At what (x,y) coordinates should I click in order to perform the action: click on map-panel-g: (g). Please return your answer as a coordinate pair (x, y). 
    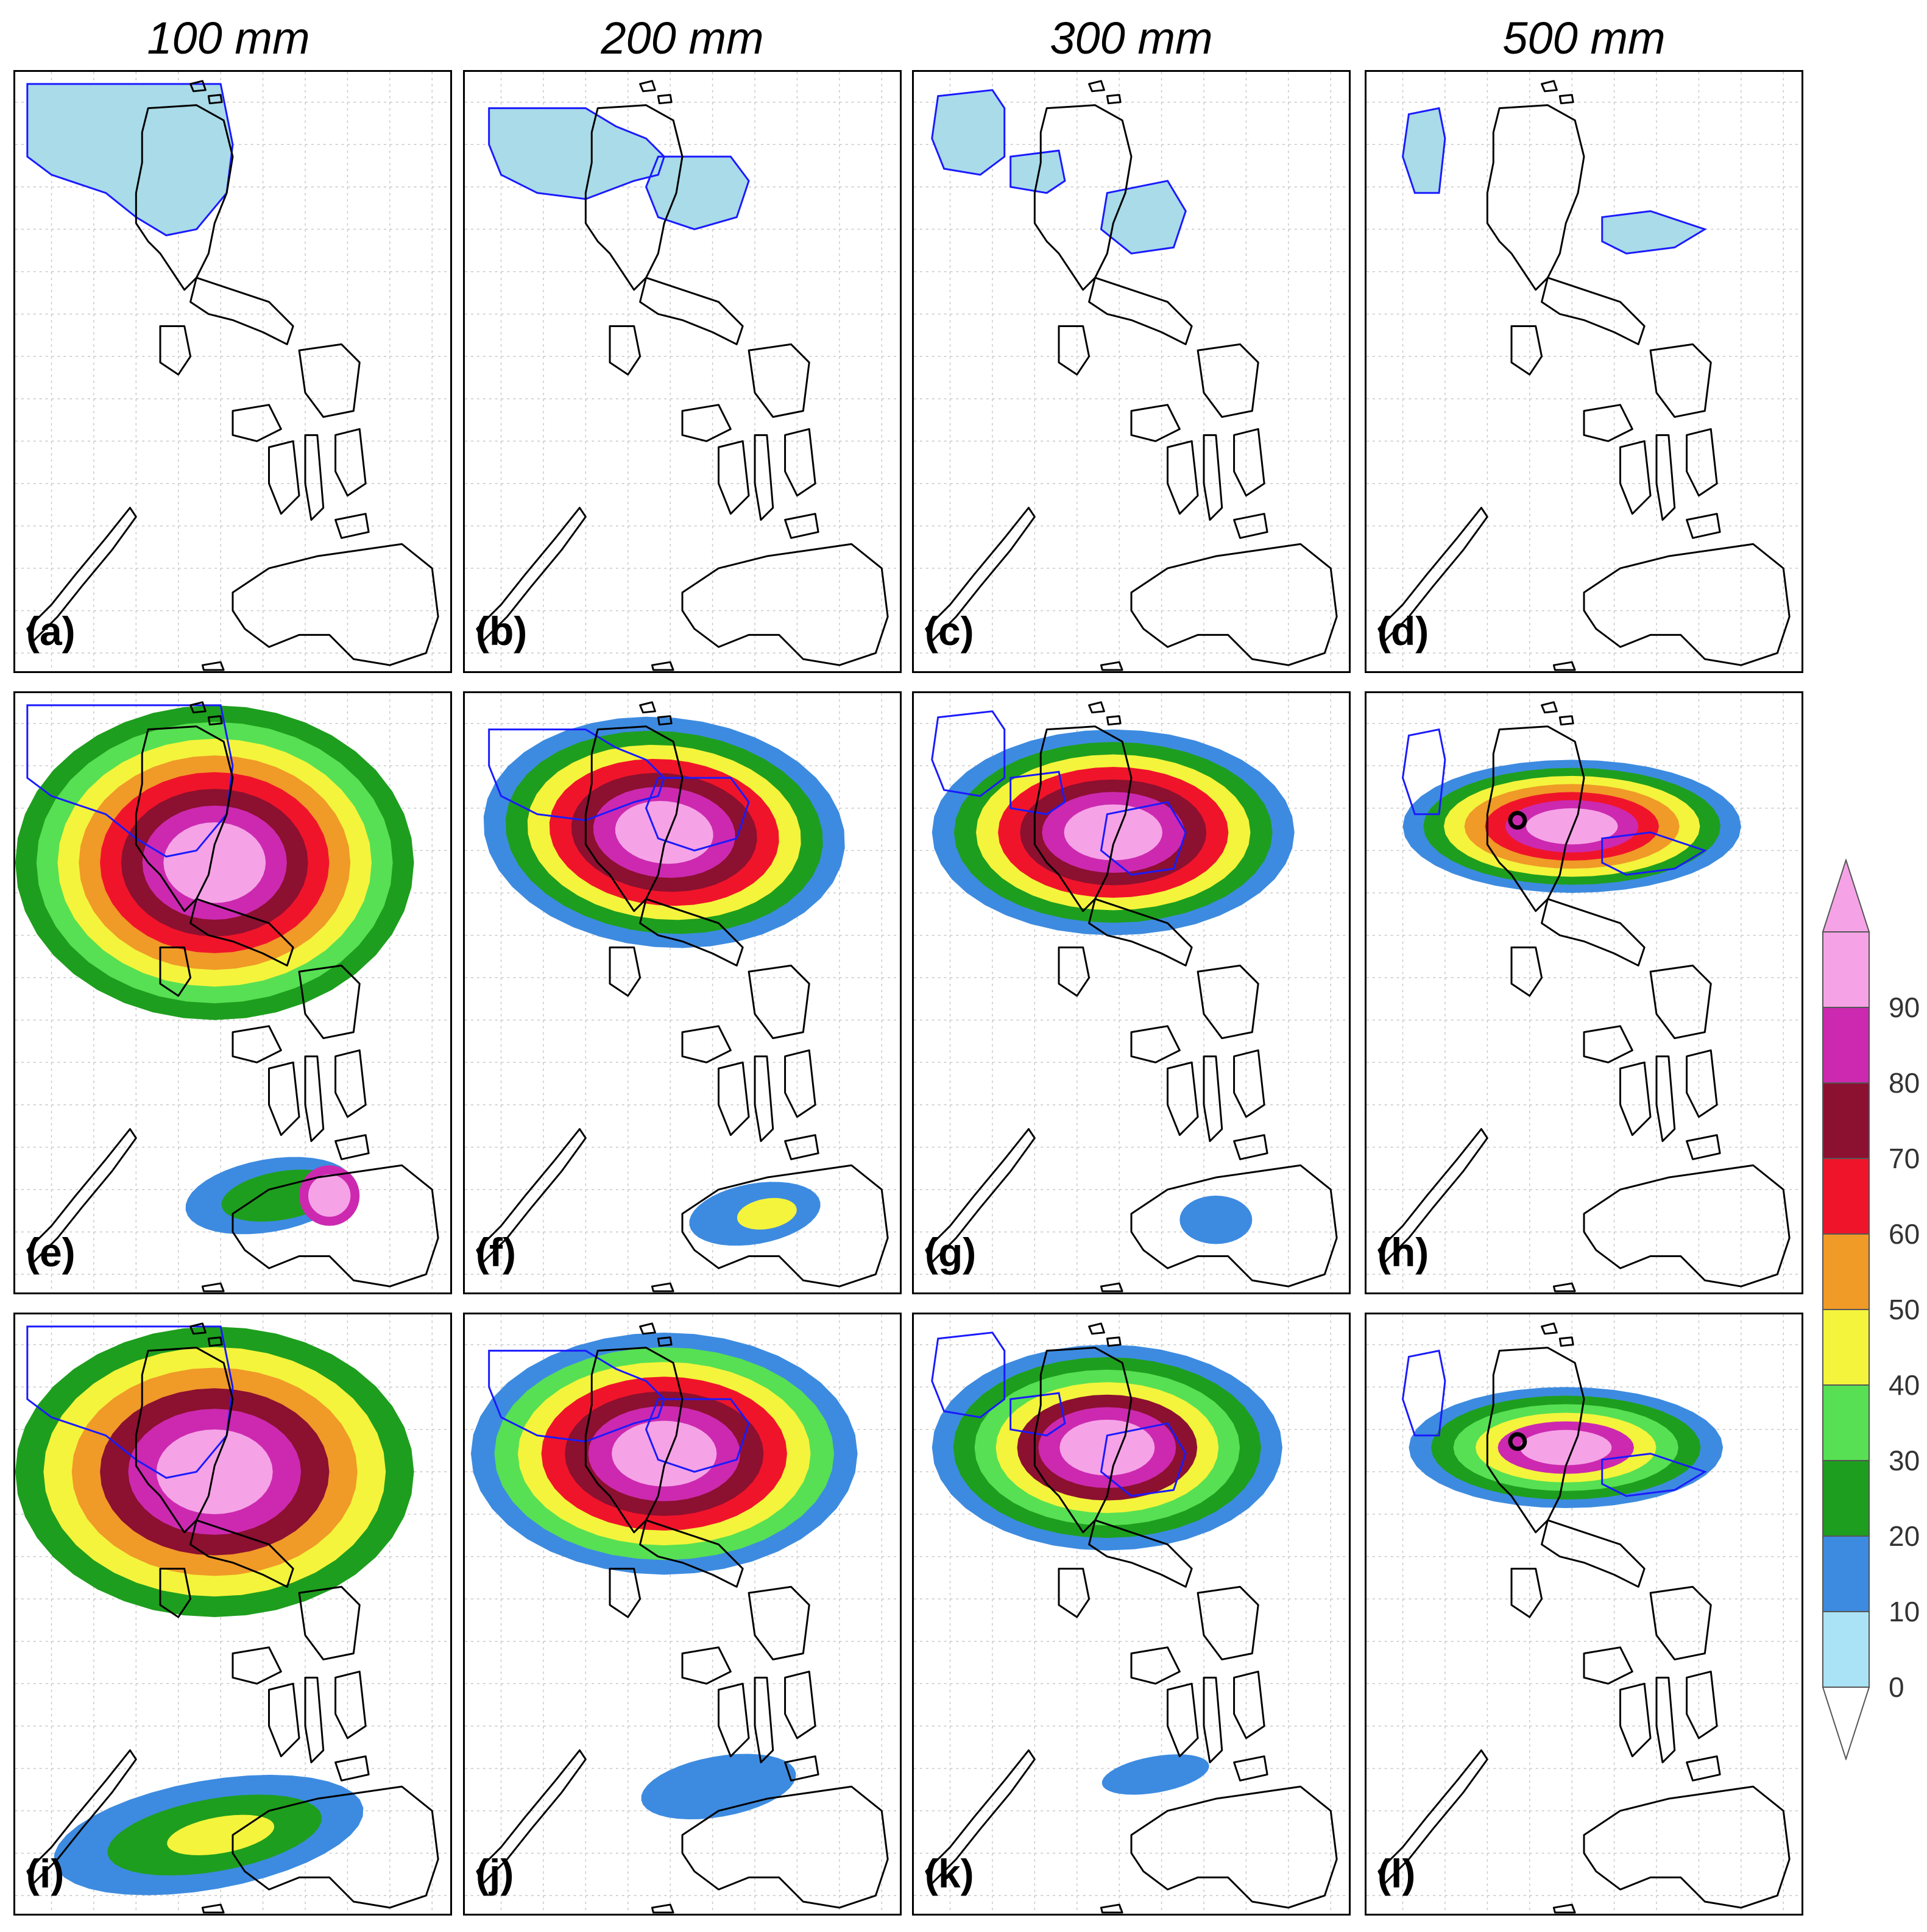
    Looking at the image, I should click on (1131, 992).